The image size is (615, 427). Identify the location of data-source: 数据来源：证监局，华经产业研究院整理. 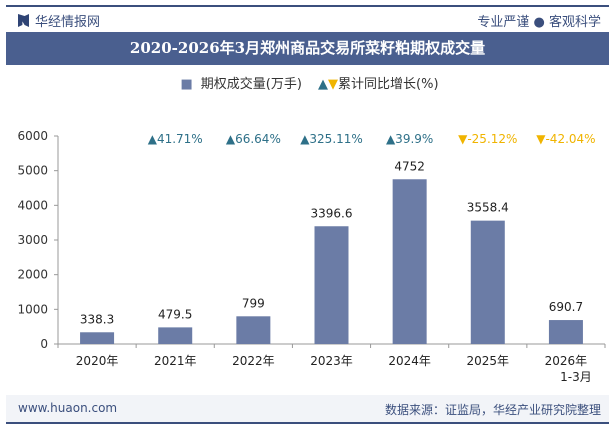
(492, 410).